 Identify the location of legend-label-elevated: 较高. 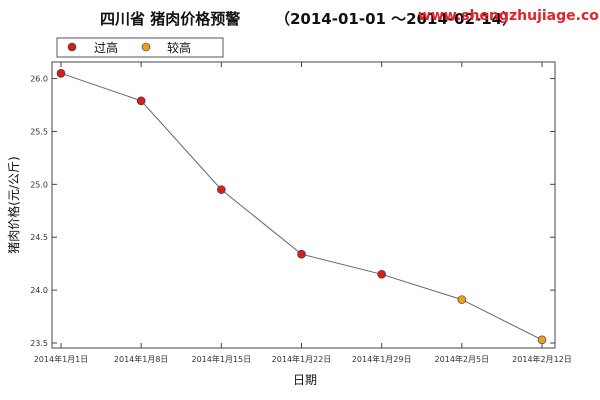
(179, 47).